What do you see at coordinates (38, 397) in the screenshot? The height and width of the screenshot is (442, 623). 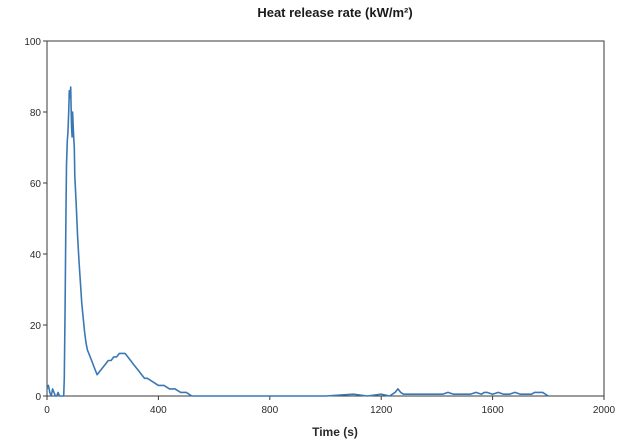 I see `y-tick-label: 0` at bounding box center [38, 397].